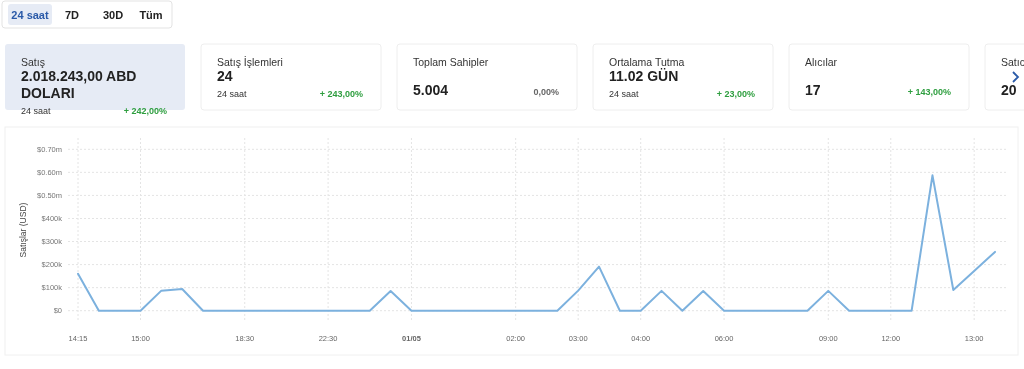 This screenshot has width=1024, height=369. What do you see at coordinates (1012, 62) in the screenshot?
I see `text: Satıc` at bounding box center [1012, 62].